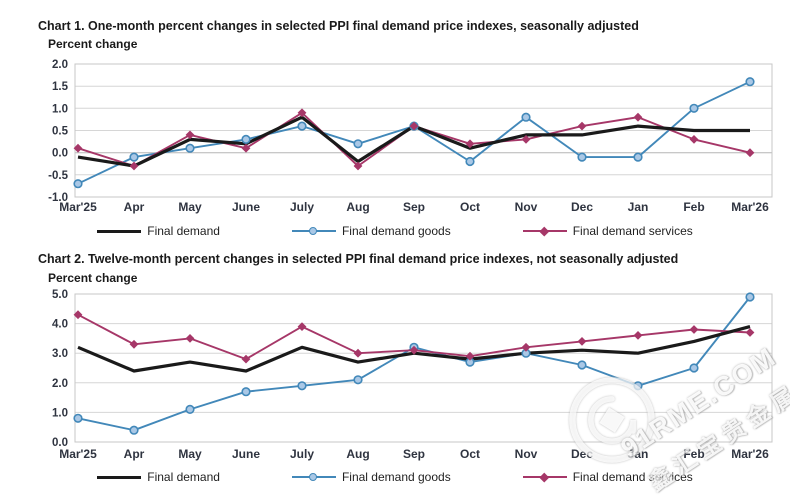 This screenshot has width=790, height=500. What do you see at coordinates (58, 198) in the screenshot?
I see `svg-text: -1.0` at bounding box center [58, 198].